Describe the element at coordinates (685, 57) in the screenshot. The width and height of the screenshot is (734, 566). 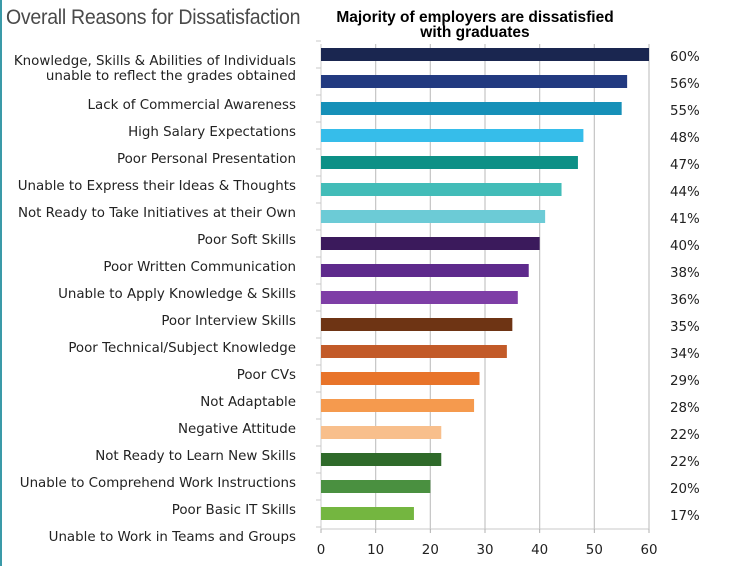
I see `value-label: 60%` at that location.